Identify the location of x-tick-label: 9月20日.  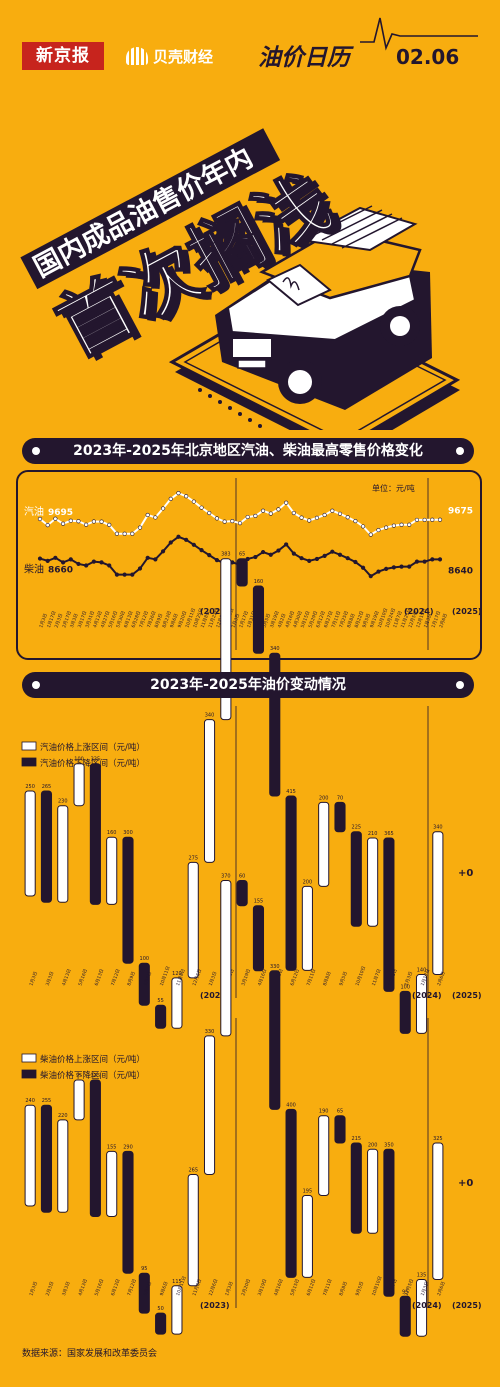
(183, 619).